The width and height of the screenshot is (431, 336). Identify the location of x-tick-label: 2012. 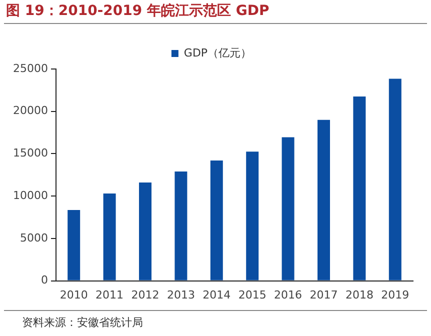
(145, 295).